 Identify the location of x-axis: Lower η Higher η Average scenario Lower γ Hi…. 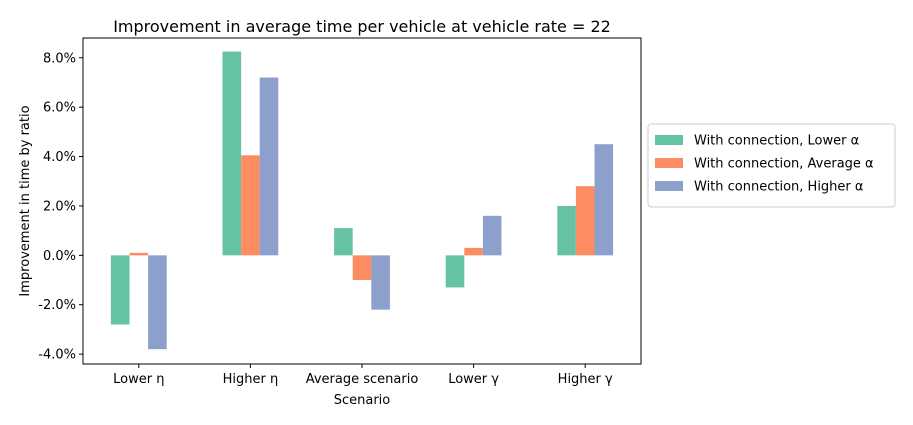
(363, 375).